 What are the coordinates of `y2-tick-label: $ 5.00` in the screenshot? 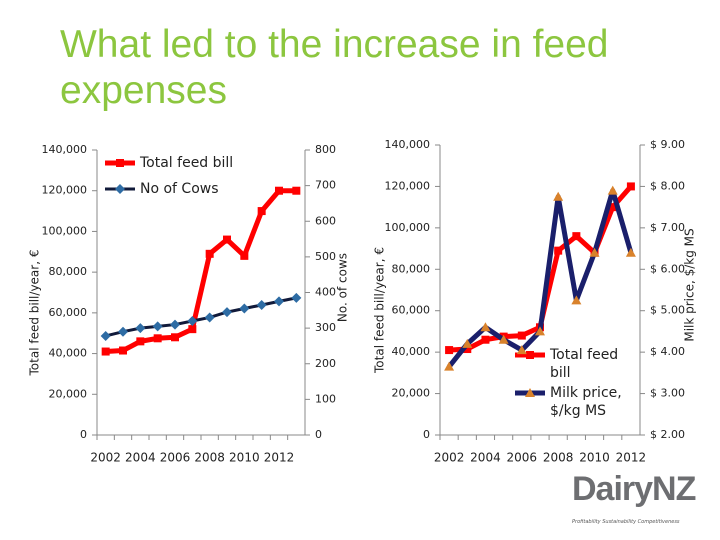 It's located at (667, 310).